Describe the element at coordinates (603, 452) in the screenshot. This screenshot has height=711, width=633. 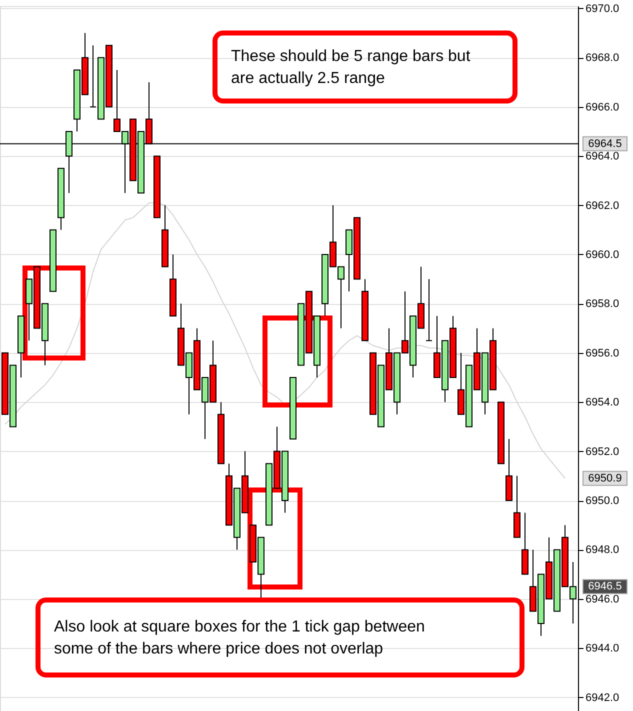
I see `y-tick-label: 6952.0` at that location.